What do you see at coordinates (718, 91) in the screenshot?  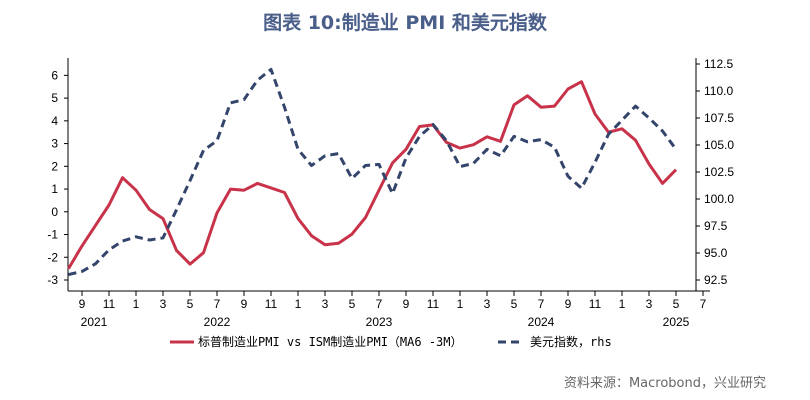 I see `right-tick-label: 110.0` at bounding box center [718, 91].